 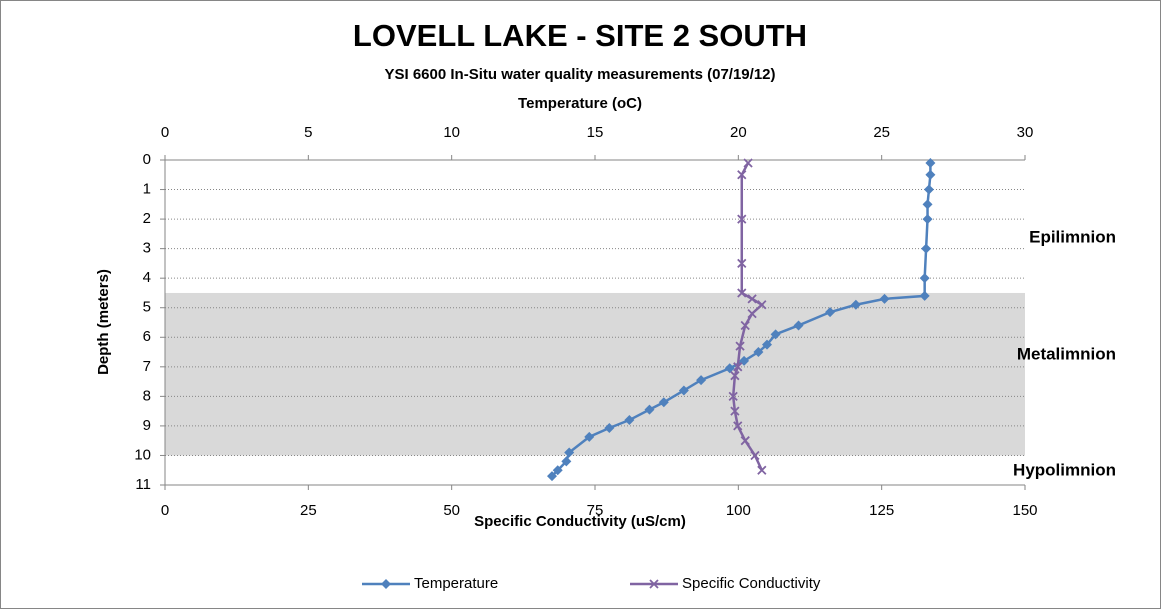 What do you see at coordinates (580, 35) in the screenshot?
I see `chart-title: LOVELL LAKE - SITE 2 SOUTH` at bounding box center [580, 35].